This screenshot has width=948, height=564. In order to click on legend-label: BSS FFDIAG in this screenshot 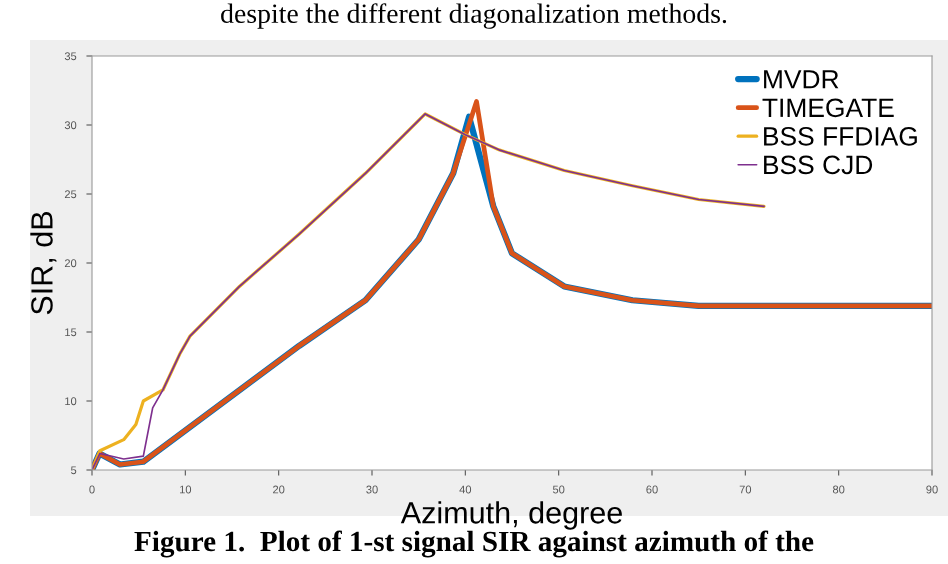, I will do `click(840, 136)`.